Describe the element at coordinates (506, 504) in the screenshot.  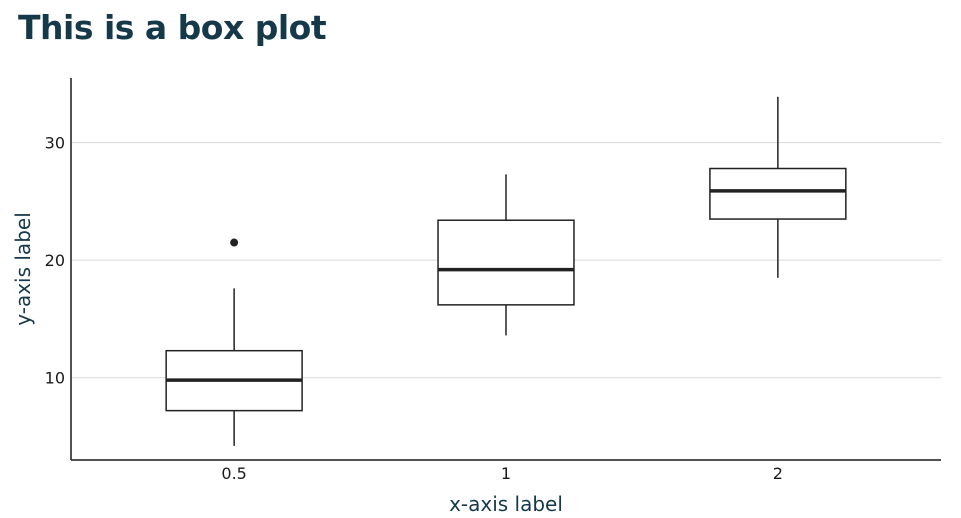
I see `x-axis-title: x-axis label` at that location.